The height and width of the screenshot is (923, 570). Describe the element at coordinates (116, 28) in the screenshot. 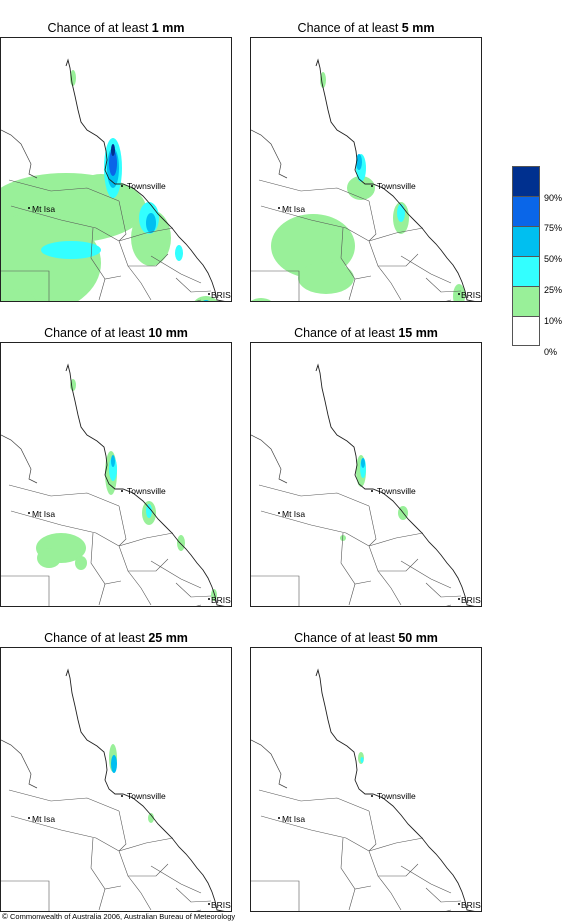

I see `panel-title: Chance of at least 1 mm` at that location.